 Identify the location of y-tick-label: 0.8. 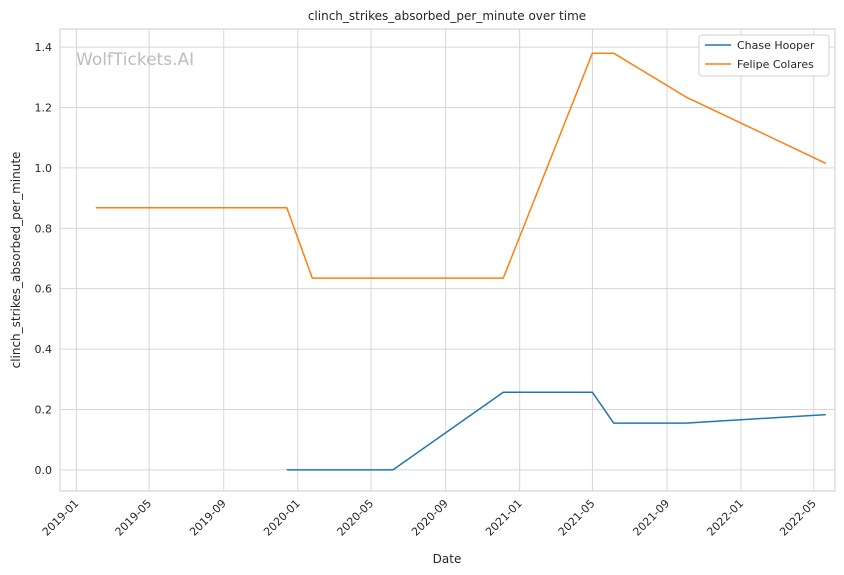
(44, 228).